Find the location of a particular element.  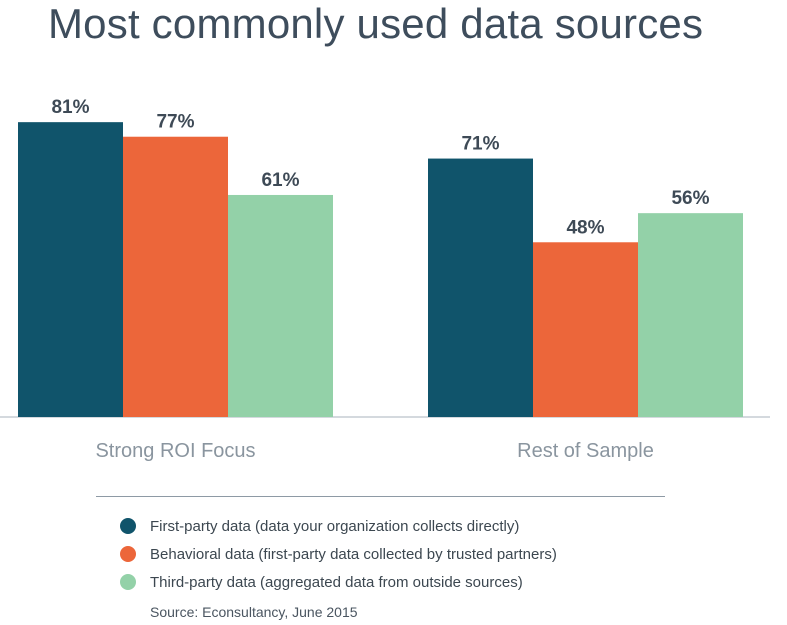

data-label-rest-of-sample-series-3: 56% is located at coordinates (690, 198).